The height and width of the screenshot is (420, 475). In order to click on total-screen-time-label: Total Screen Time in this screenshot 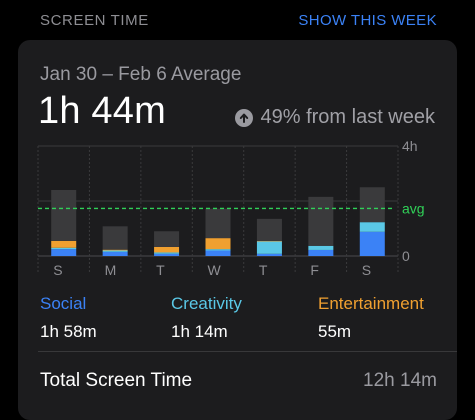, I will do `click(116, 380)`.